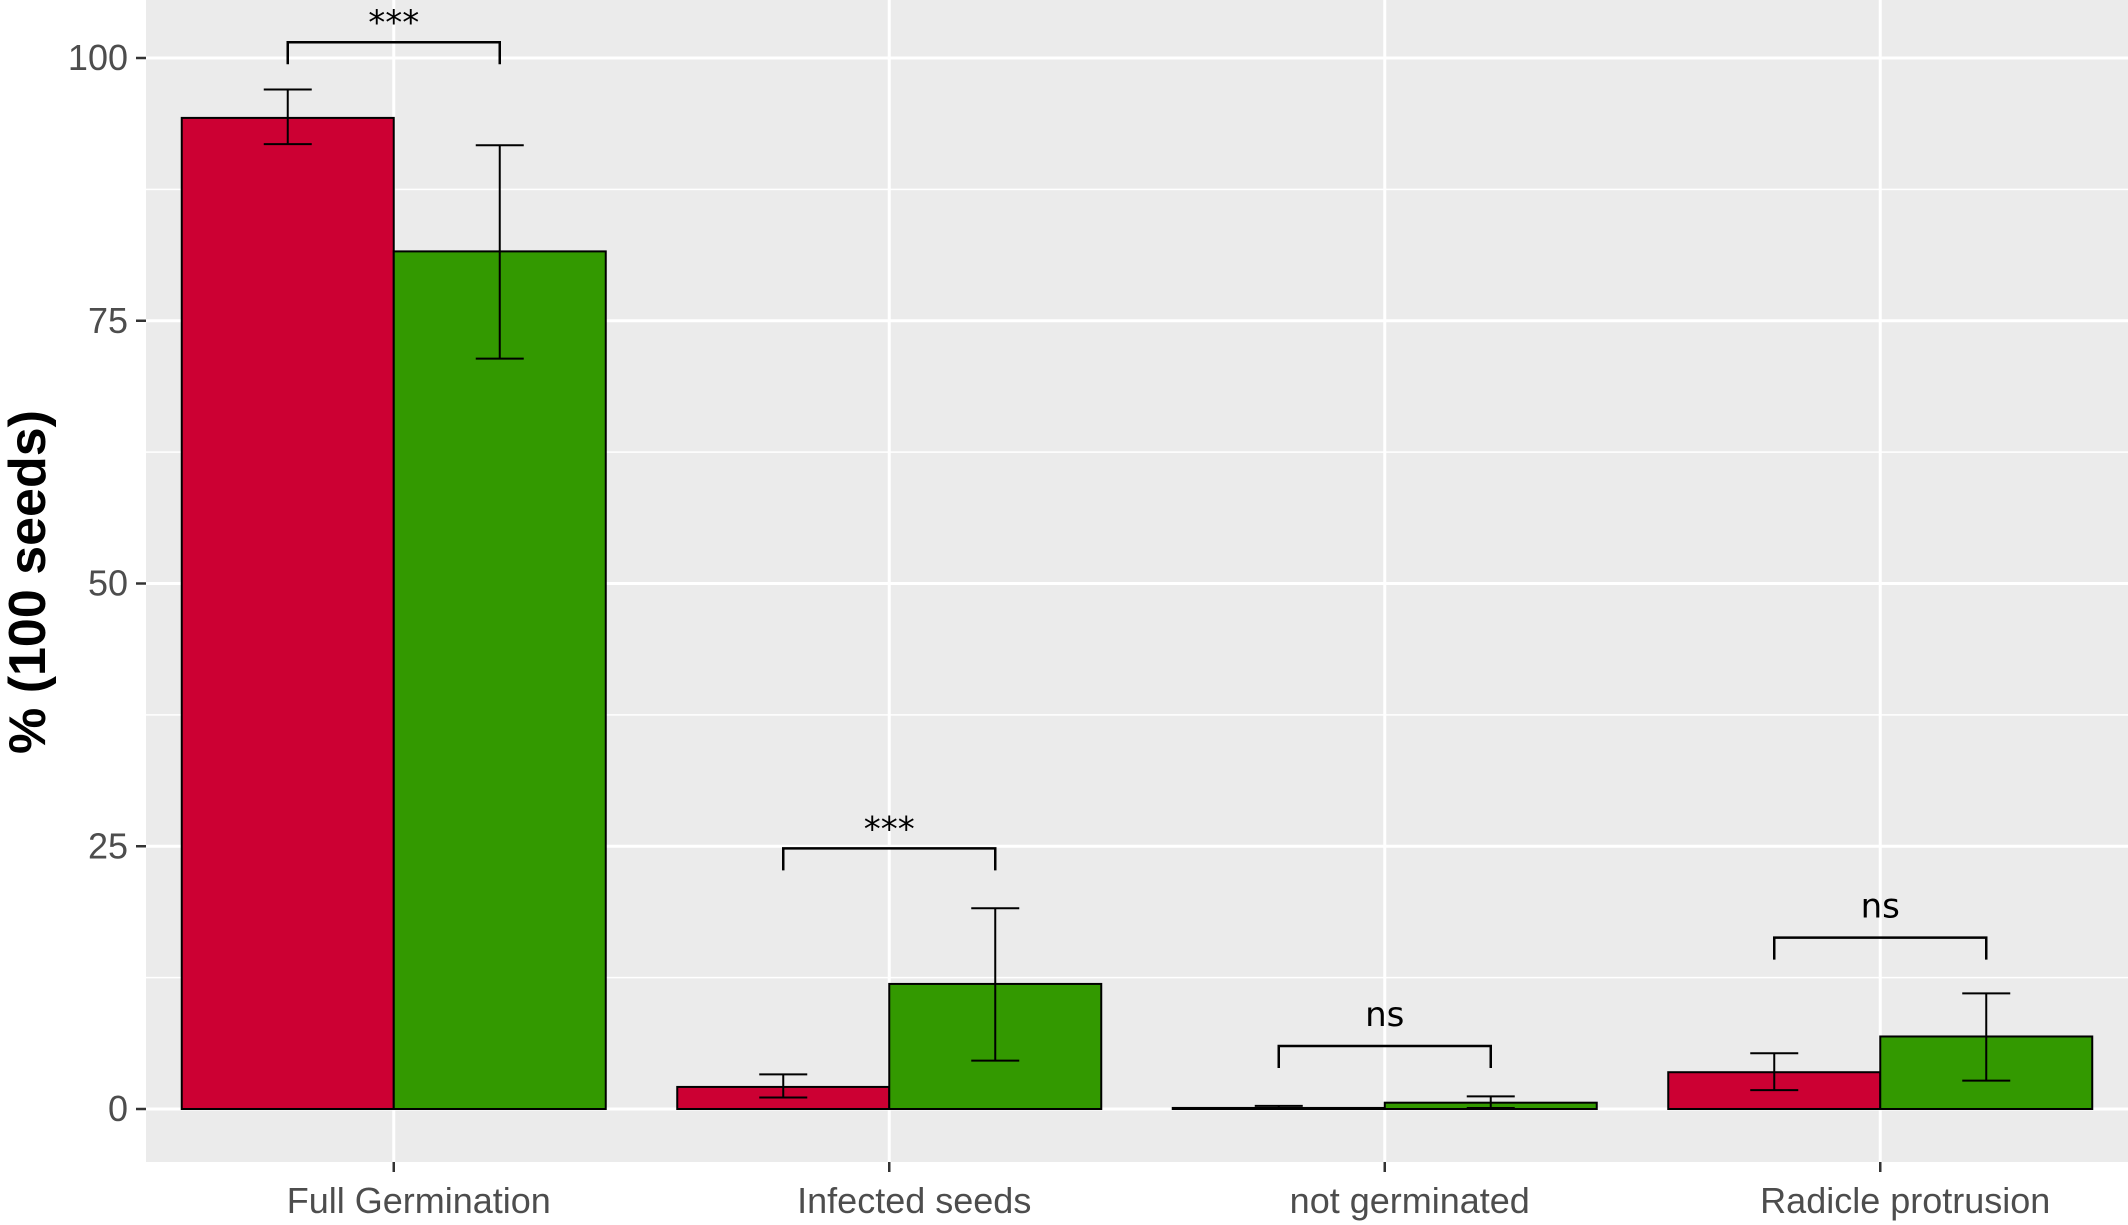  What do you see at coordinates (28, 582) in the screenshot?
I see `y-axis-title: % (100 seeds)` at bounding box center [28, 582].